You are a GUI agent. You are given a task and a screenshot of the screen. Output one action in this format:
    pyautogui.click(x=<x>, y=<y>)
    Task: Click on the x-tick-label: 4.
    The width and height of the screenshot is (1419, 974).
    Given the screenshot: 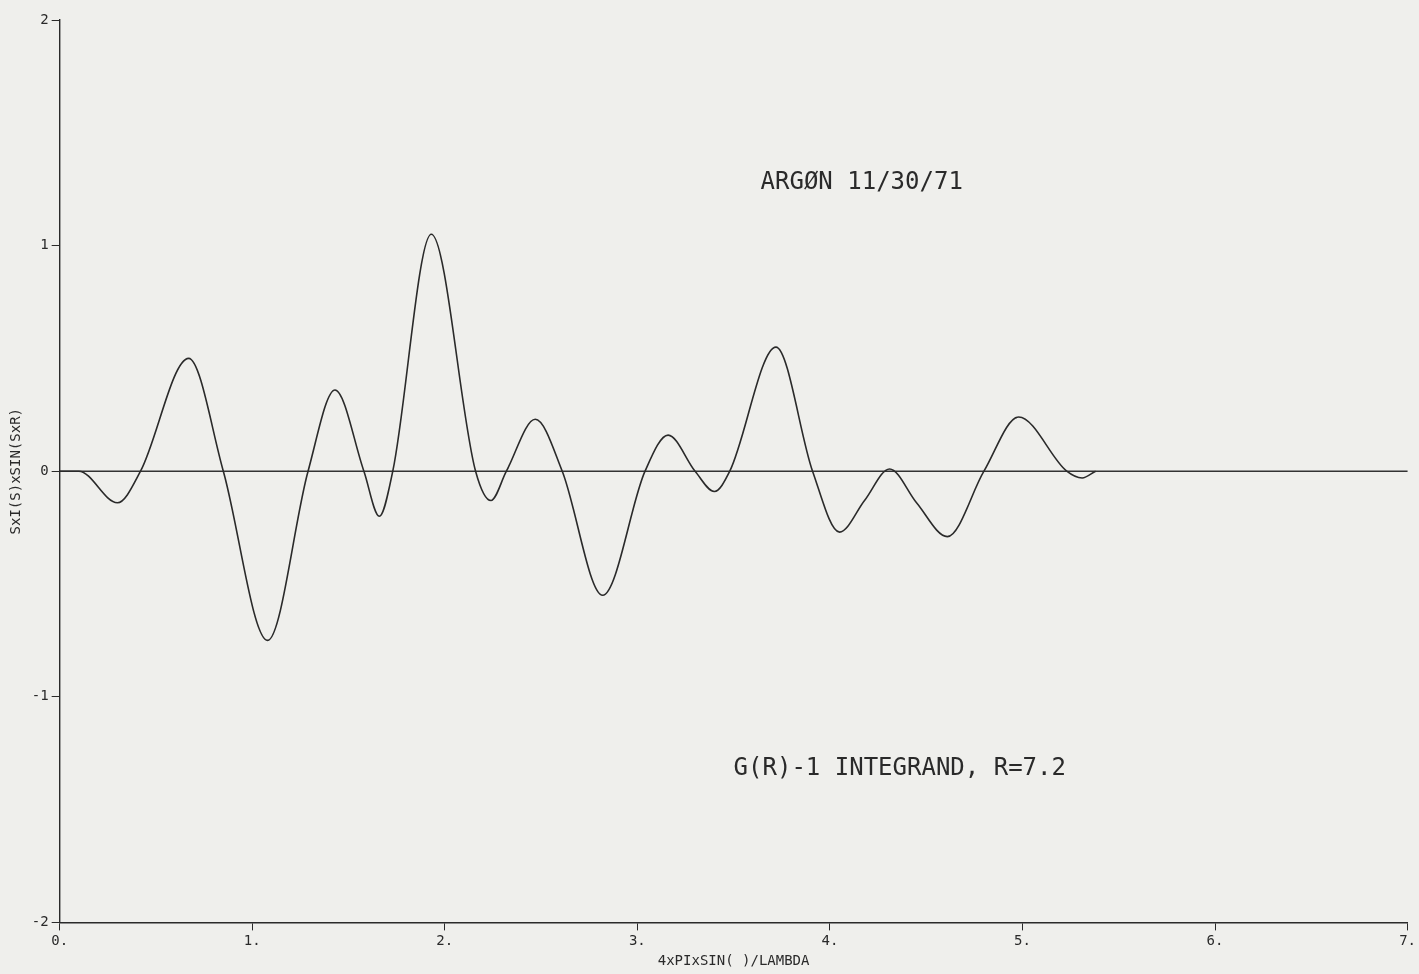 What is the action you would take?
    pyautogui.click(x=830, y=940)
    